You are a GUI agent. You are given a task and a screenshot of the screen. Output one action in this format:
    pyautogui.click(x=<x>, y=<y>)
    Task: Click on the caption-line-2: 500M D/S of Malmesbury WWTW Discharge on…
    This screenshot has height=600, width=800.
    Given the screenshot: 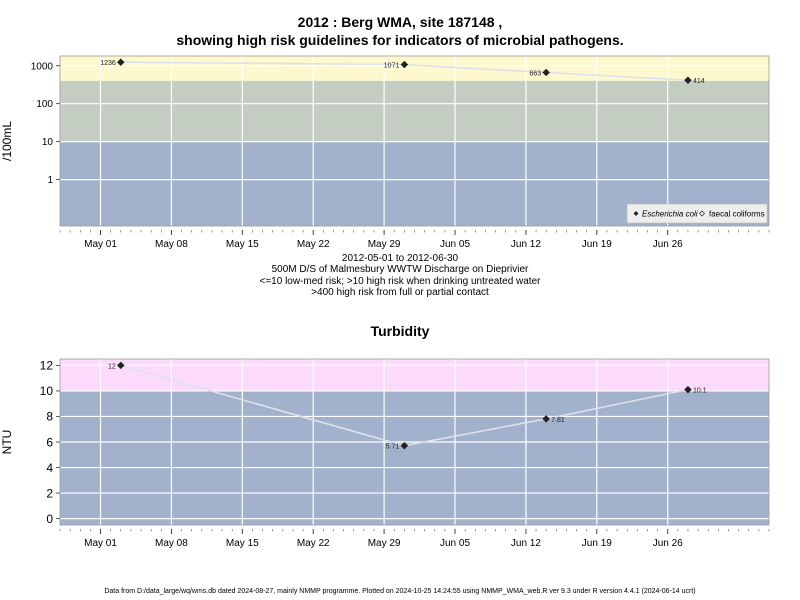 What is the action you would take?
    pyautogui.click(x=400, y=269)
    